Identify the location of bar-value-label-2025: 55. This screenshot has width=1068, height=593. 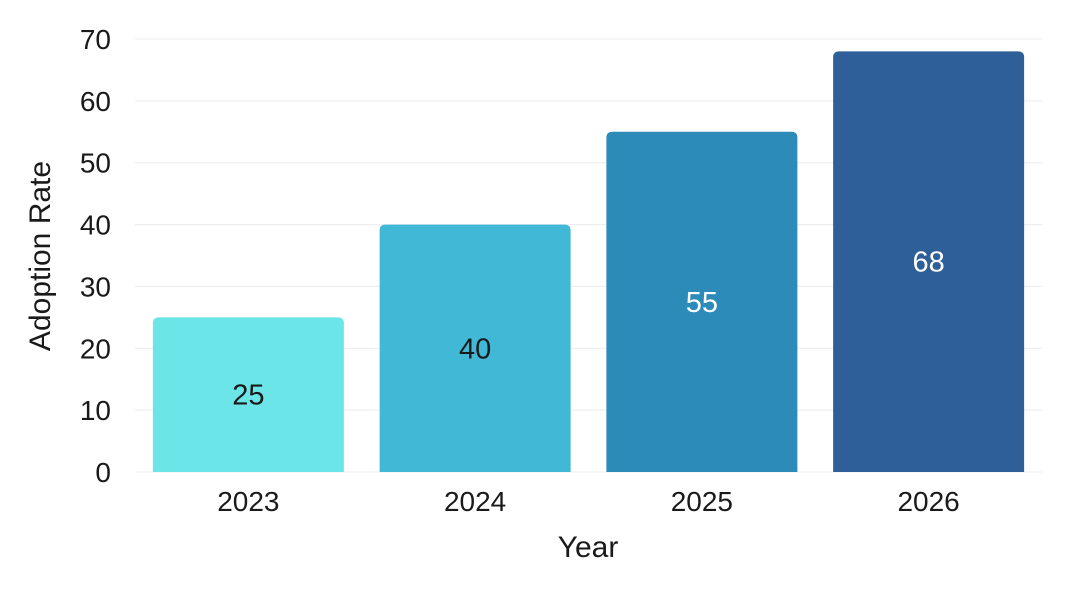
(702, 303).